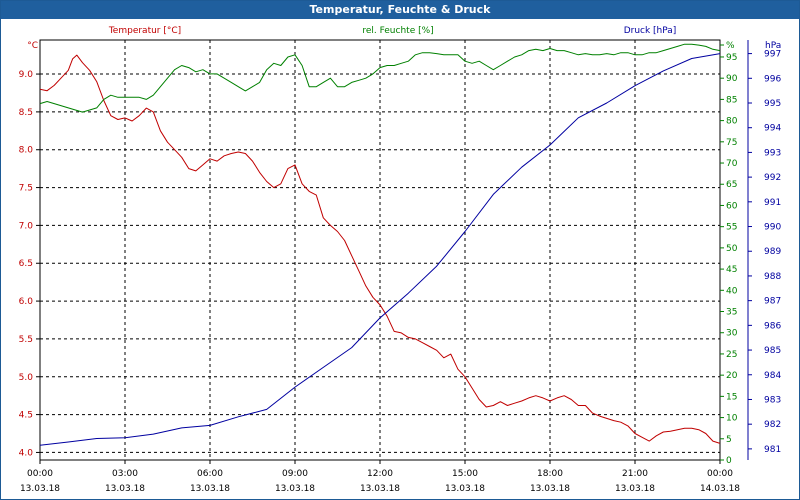 The height and width of the screenshot is (500, 800). What do you see at coordinates (125, 474) in the screenshot?
I see `x-tick-time: 03:00` at bounding box center [125, 474].